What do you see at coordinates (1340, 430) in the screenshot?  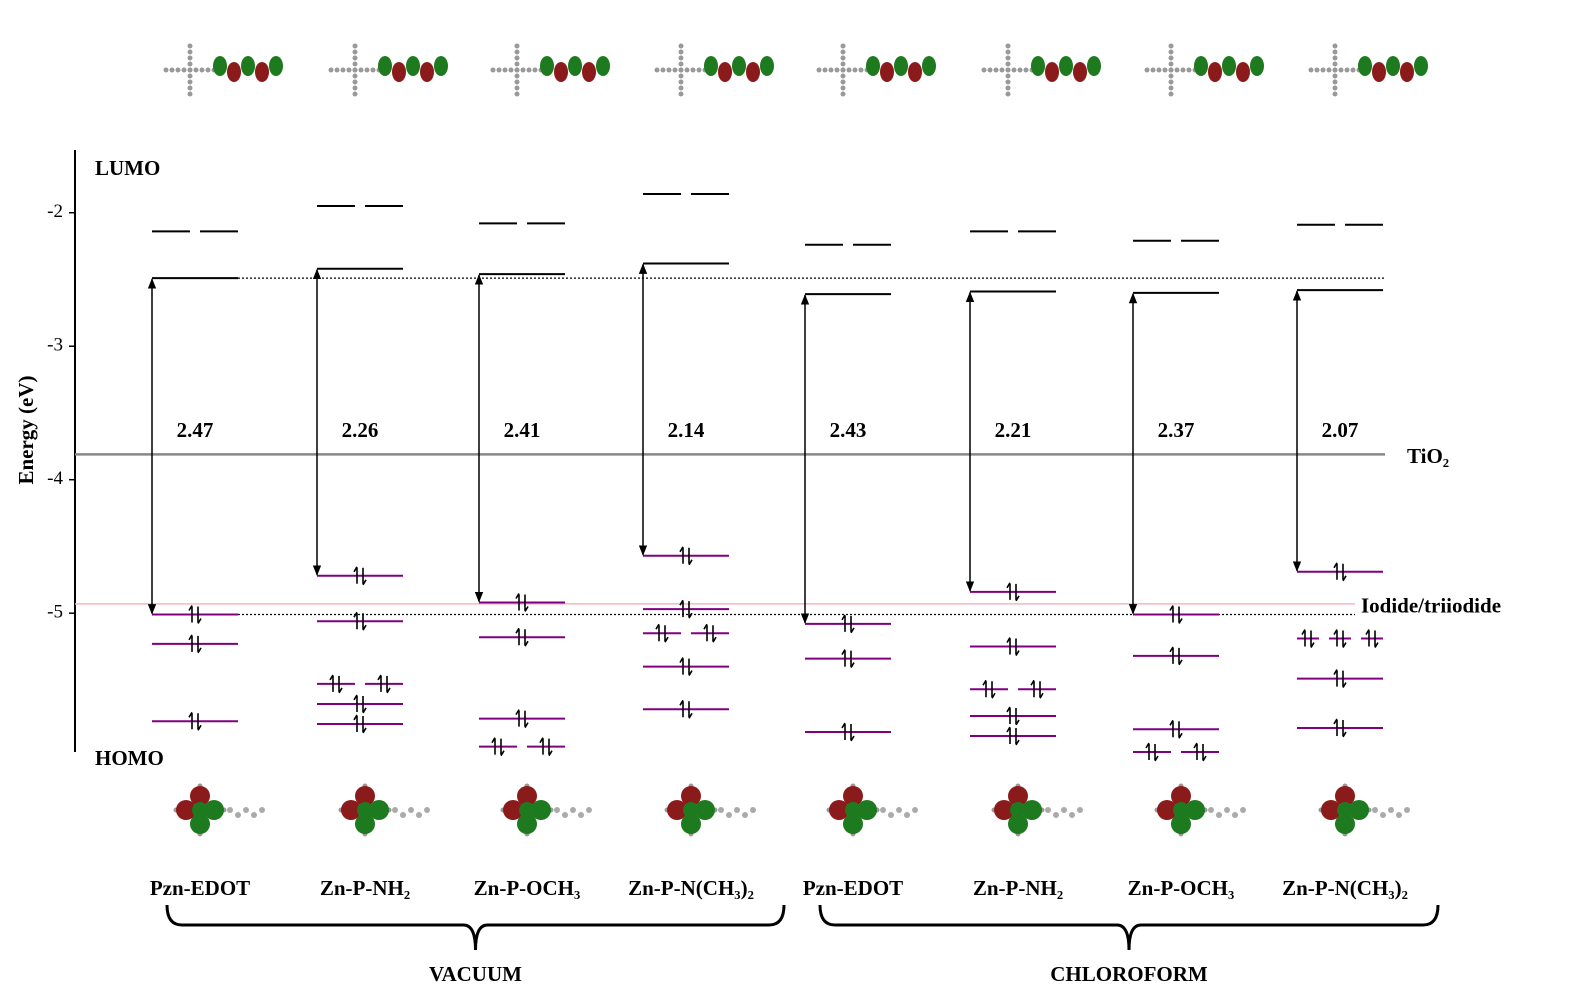 I see `gap-label: 2.07` at bounding box center [1340, 430].